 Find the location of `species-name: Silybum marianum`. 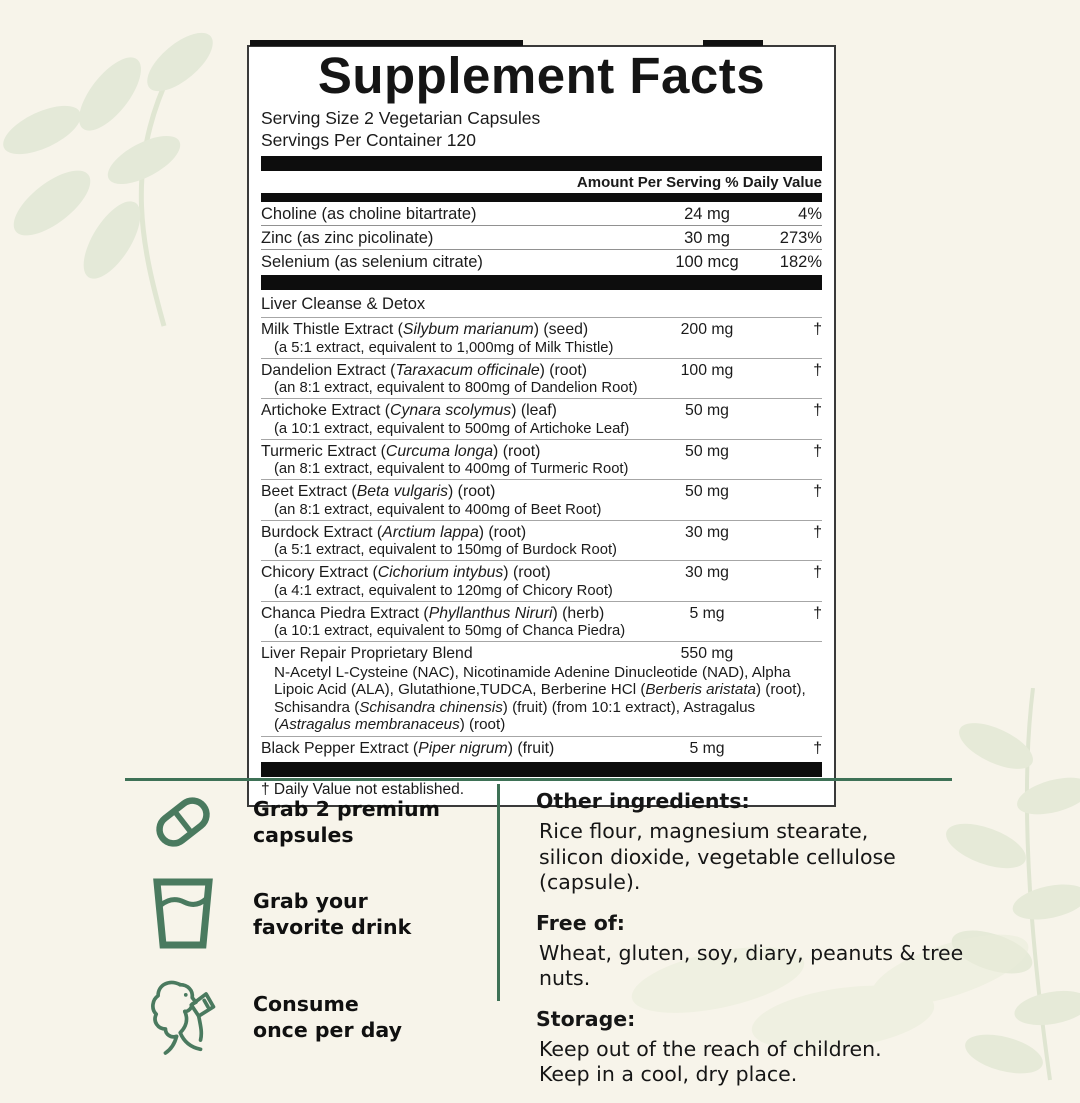

species-name: Silybum marianum is located at coordinates (468, 329).